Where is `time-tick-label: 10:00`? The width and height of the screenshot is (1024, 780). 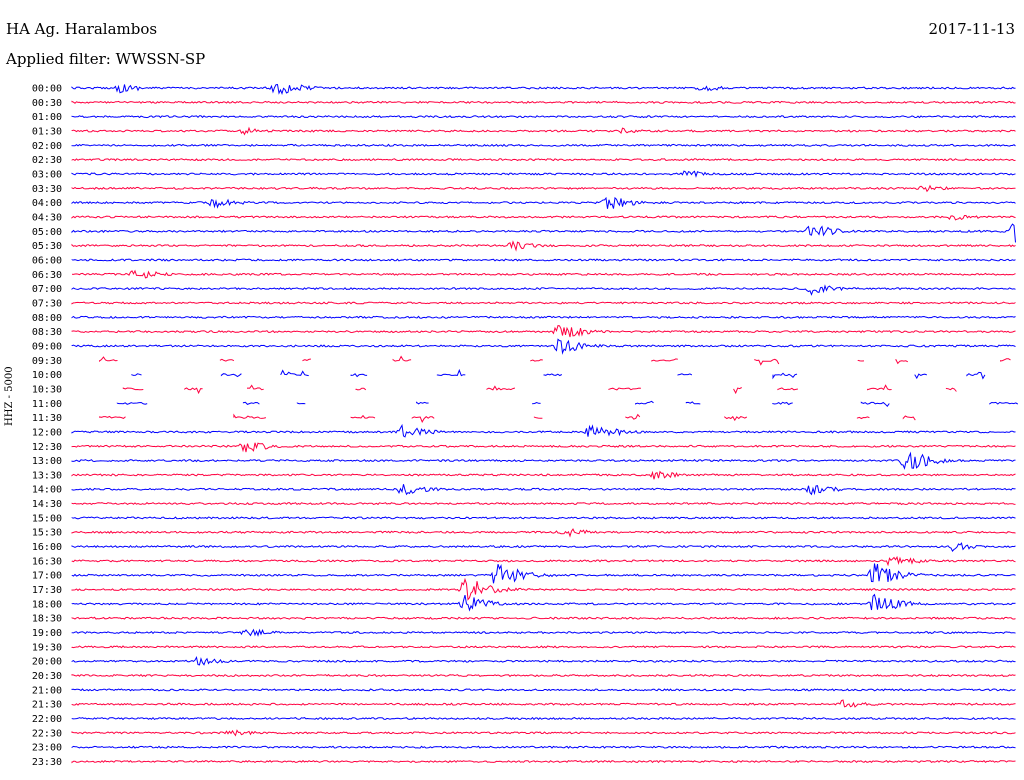
time-tick-label: 10:00 is located at coordinates (47, 375).